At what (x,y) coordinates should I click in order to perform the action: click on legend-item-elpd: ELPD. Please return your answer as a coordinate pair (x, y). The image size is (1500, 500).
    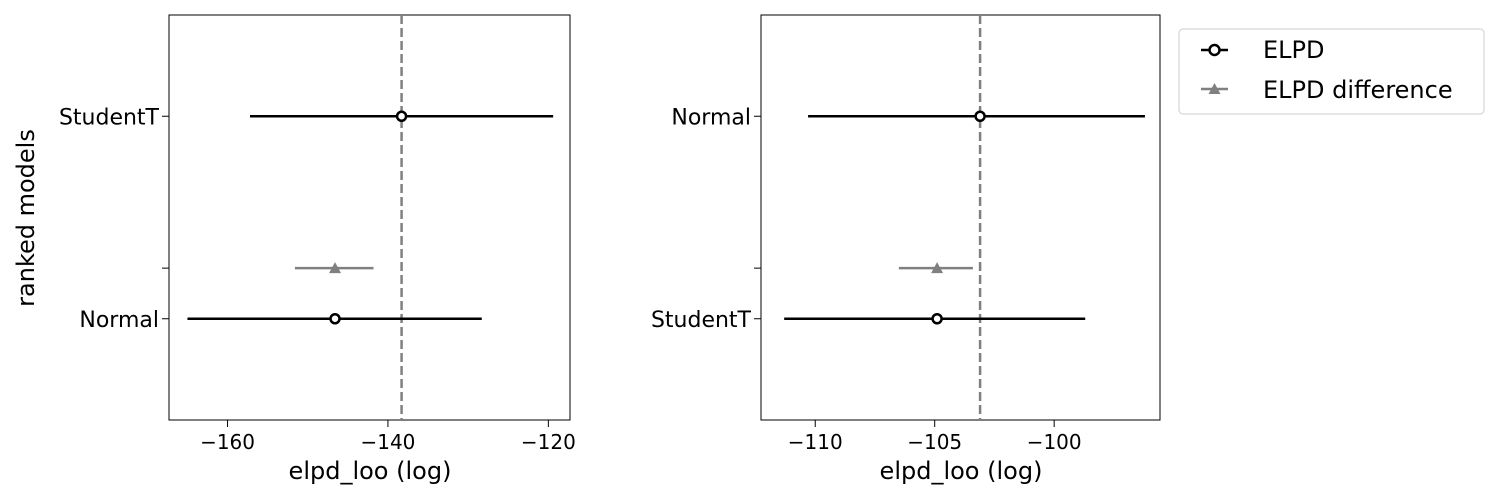
    Looking at the image, I should click on (1263, 50).